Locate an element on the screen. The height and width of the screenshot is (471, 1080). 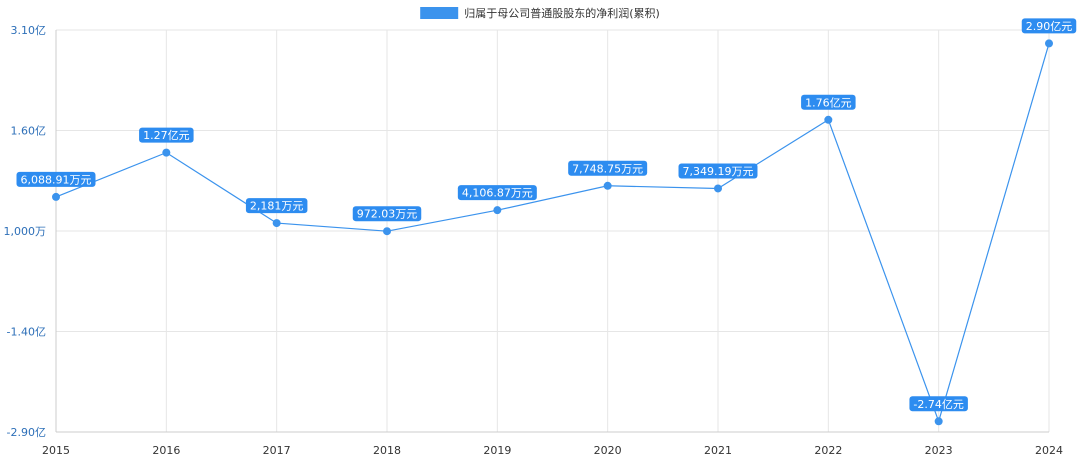
data-label: 1.76亿元 is located at coordinates (828, 102).